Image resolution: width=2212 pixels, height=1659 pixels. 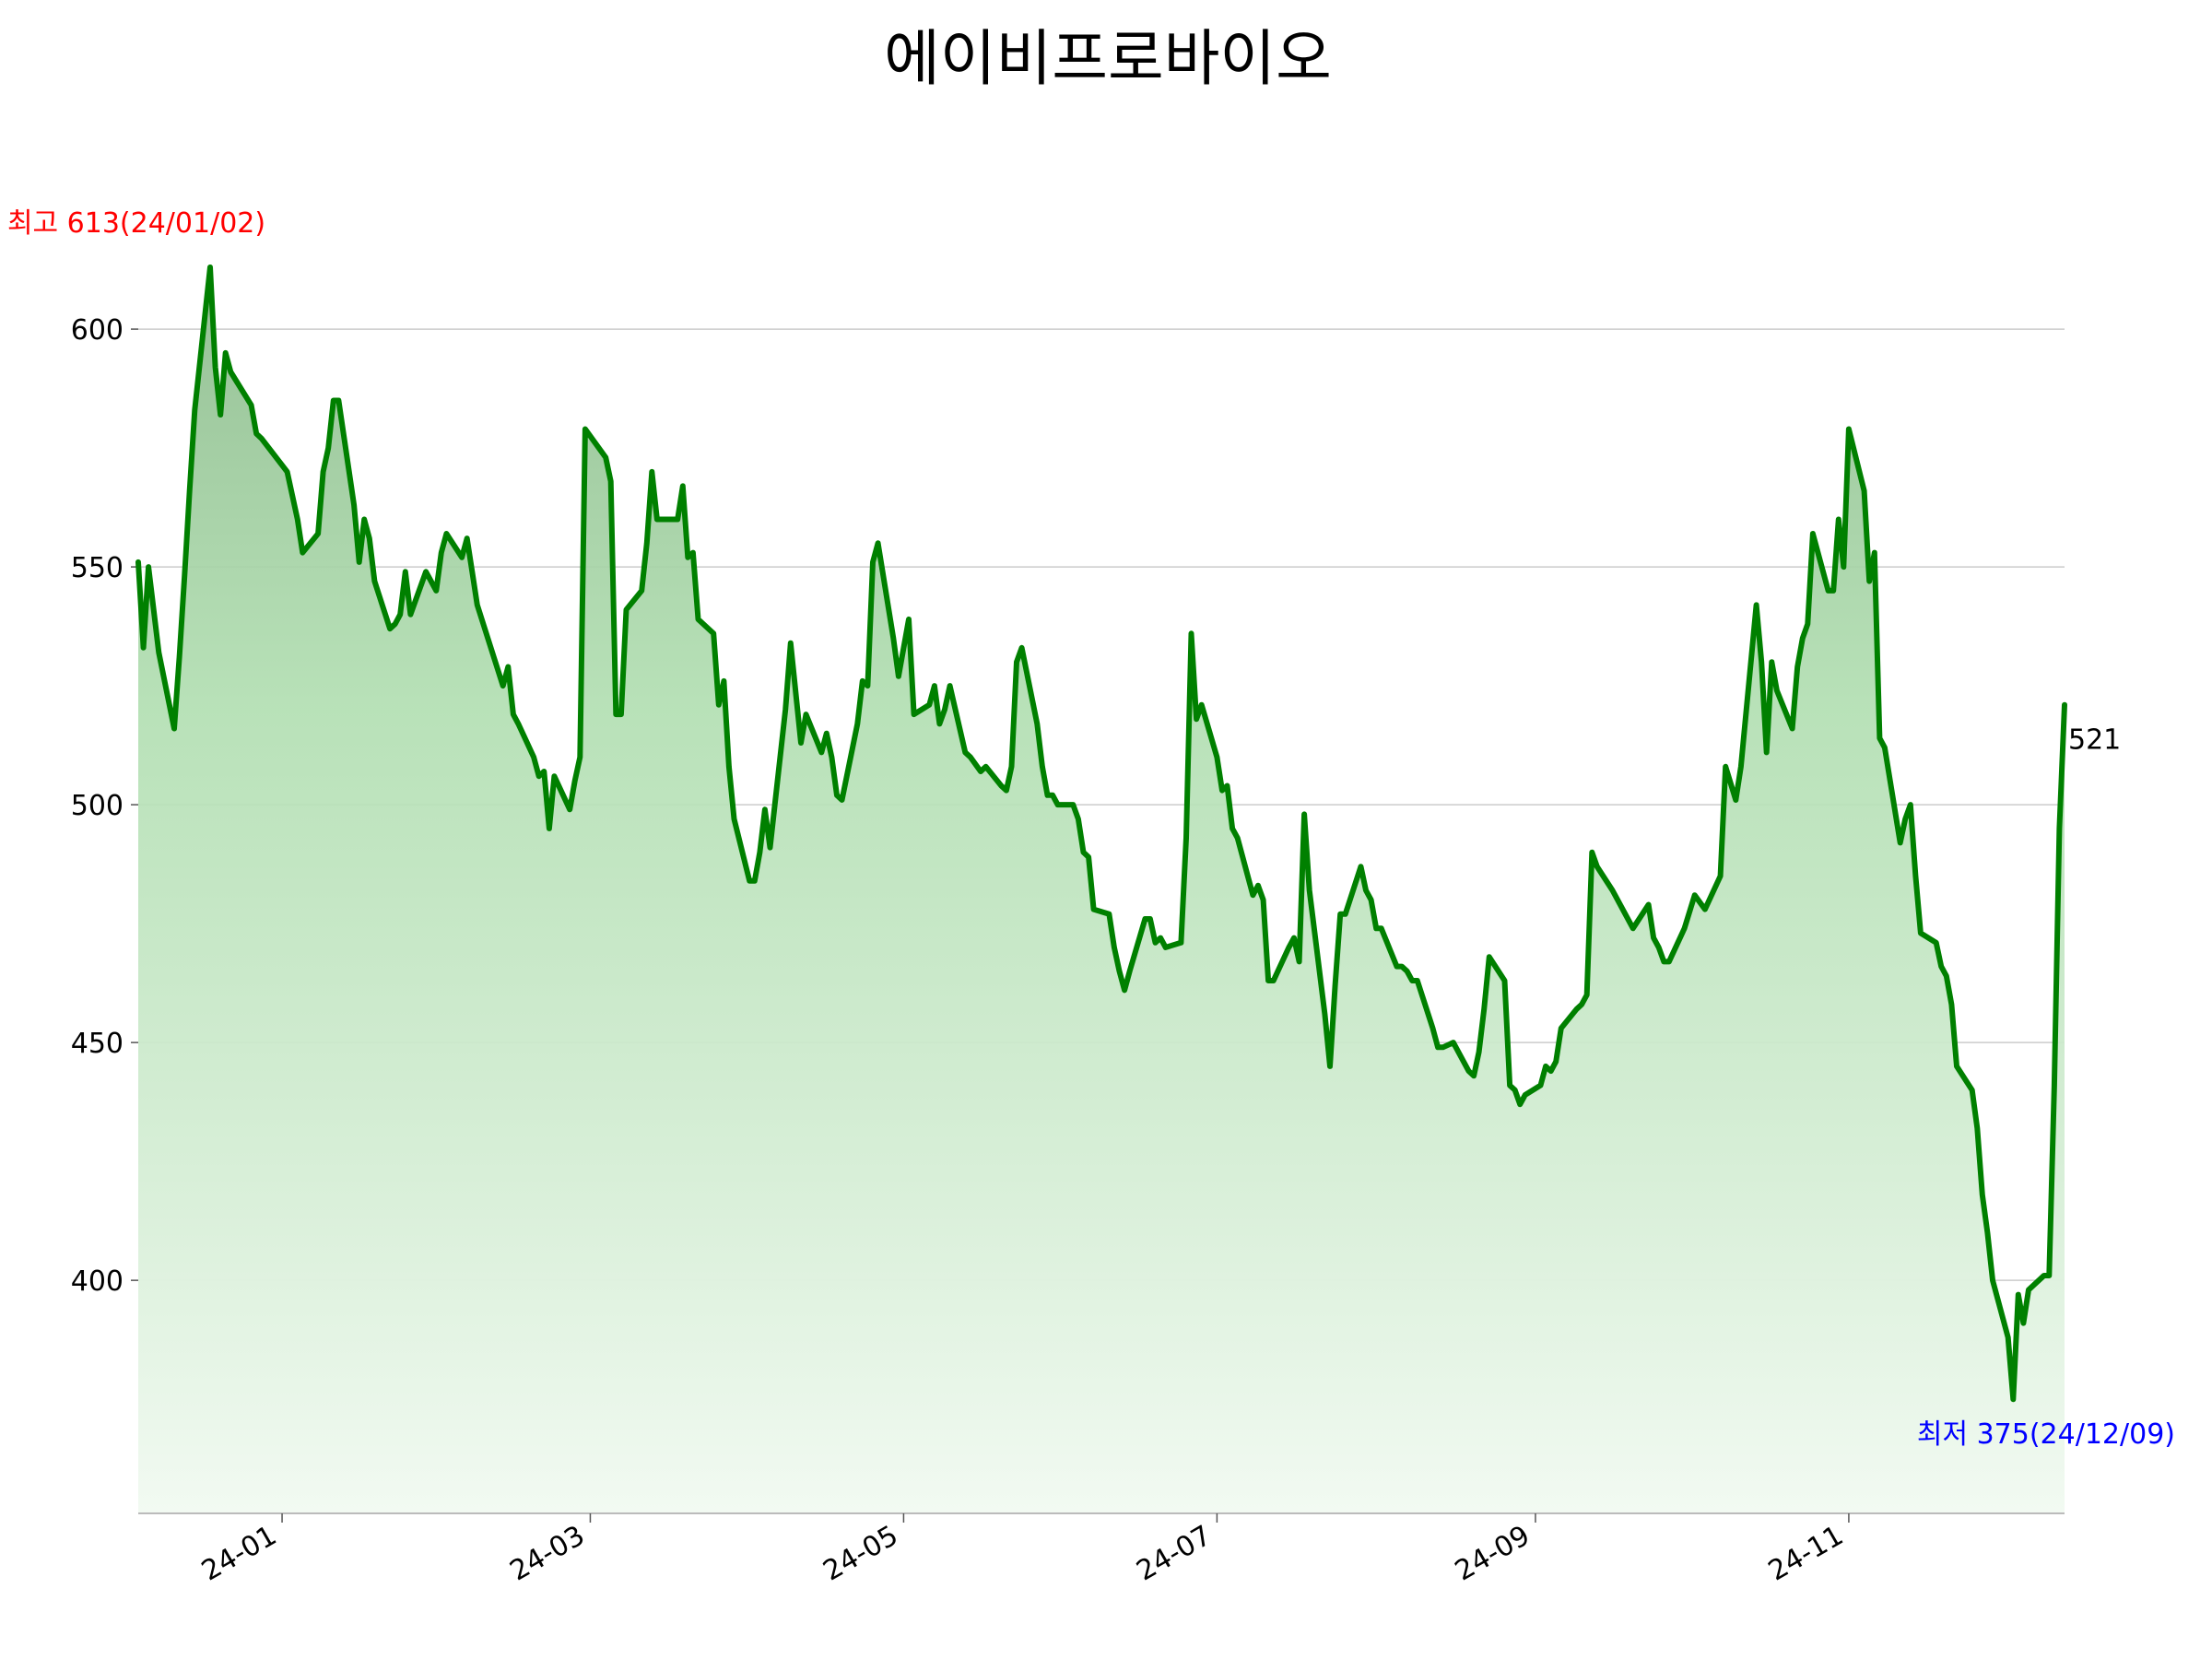 I want to click on x-tick-label: 24-05, so click(x=860, y=1554).